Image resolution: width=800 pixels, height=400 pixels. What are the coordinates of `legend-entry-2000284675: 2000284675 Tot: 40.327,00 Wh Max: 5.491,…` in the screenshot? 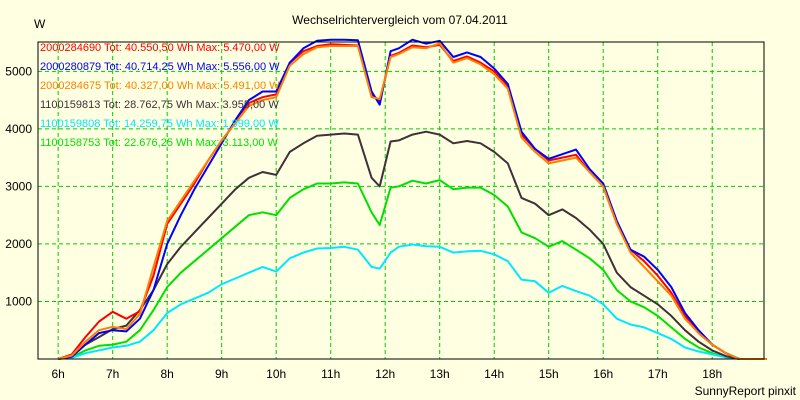 It's located at (160, 86).